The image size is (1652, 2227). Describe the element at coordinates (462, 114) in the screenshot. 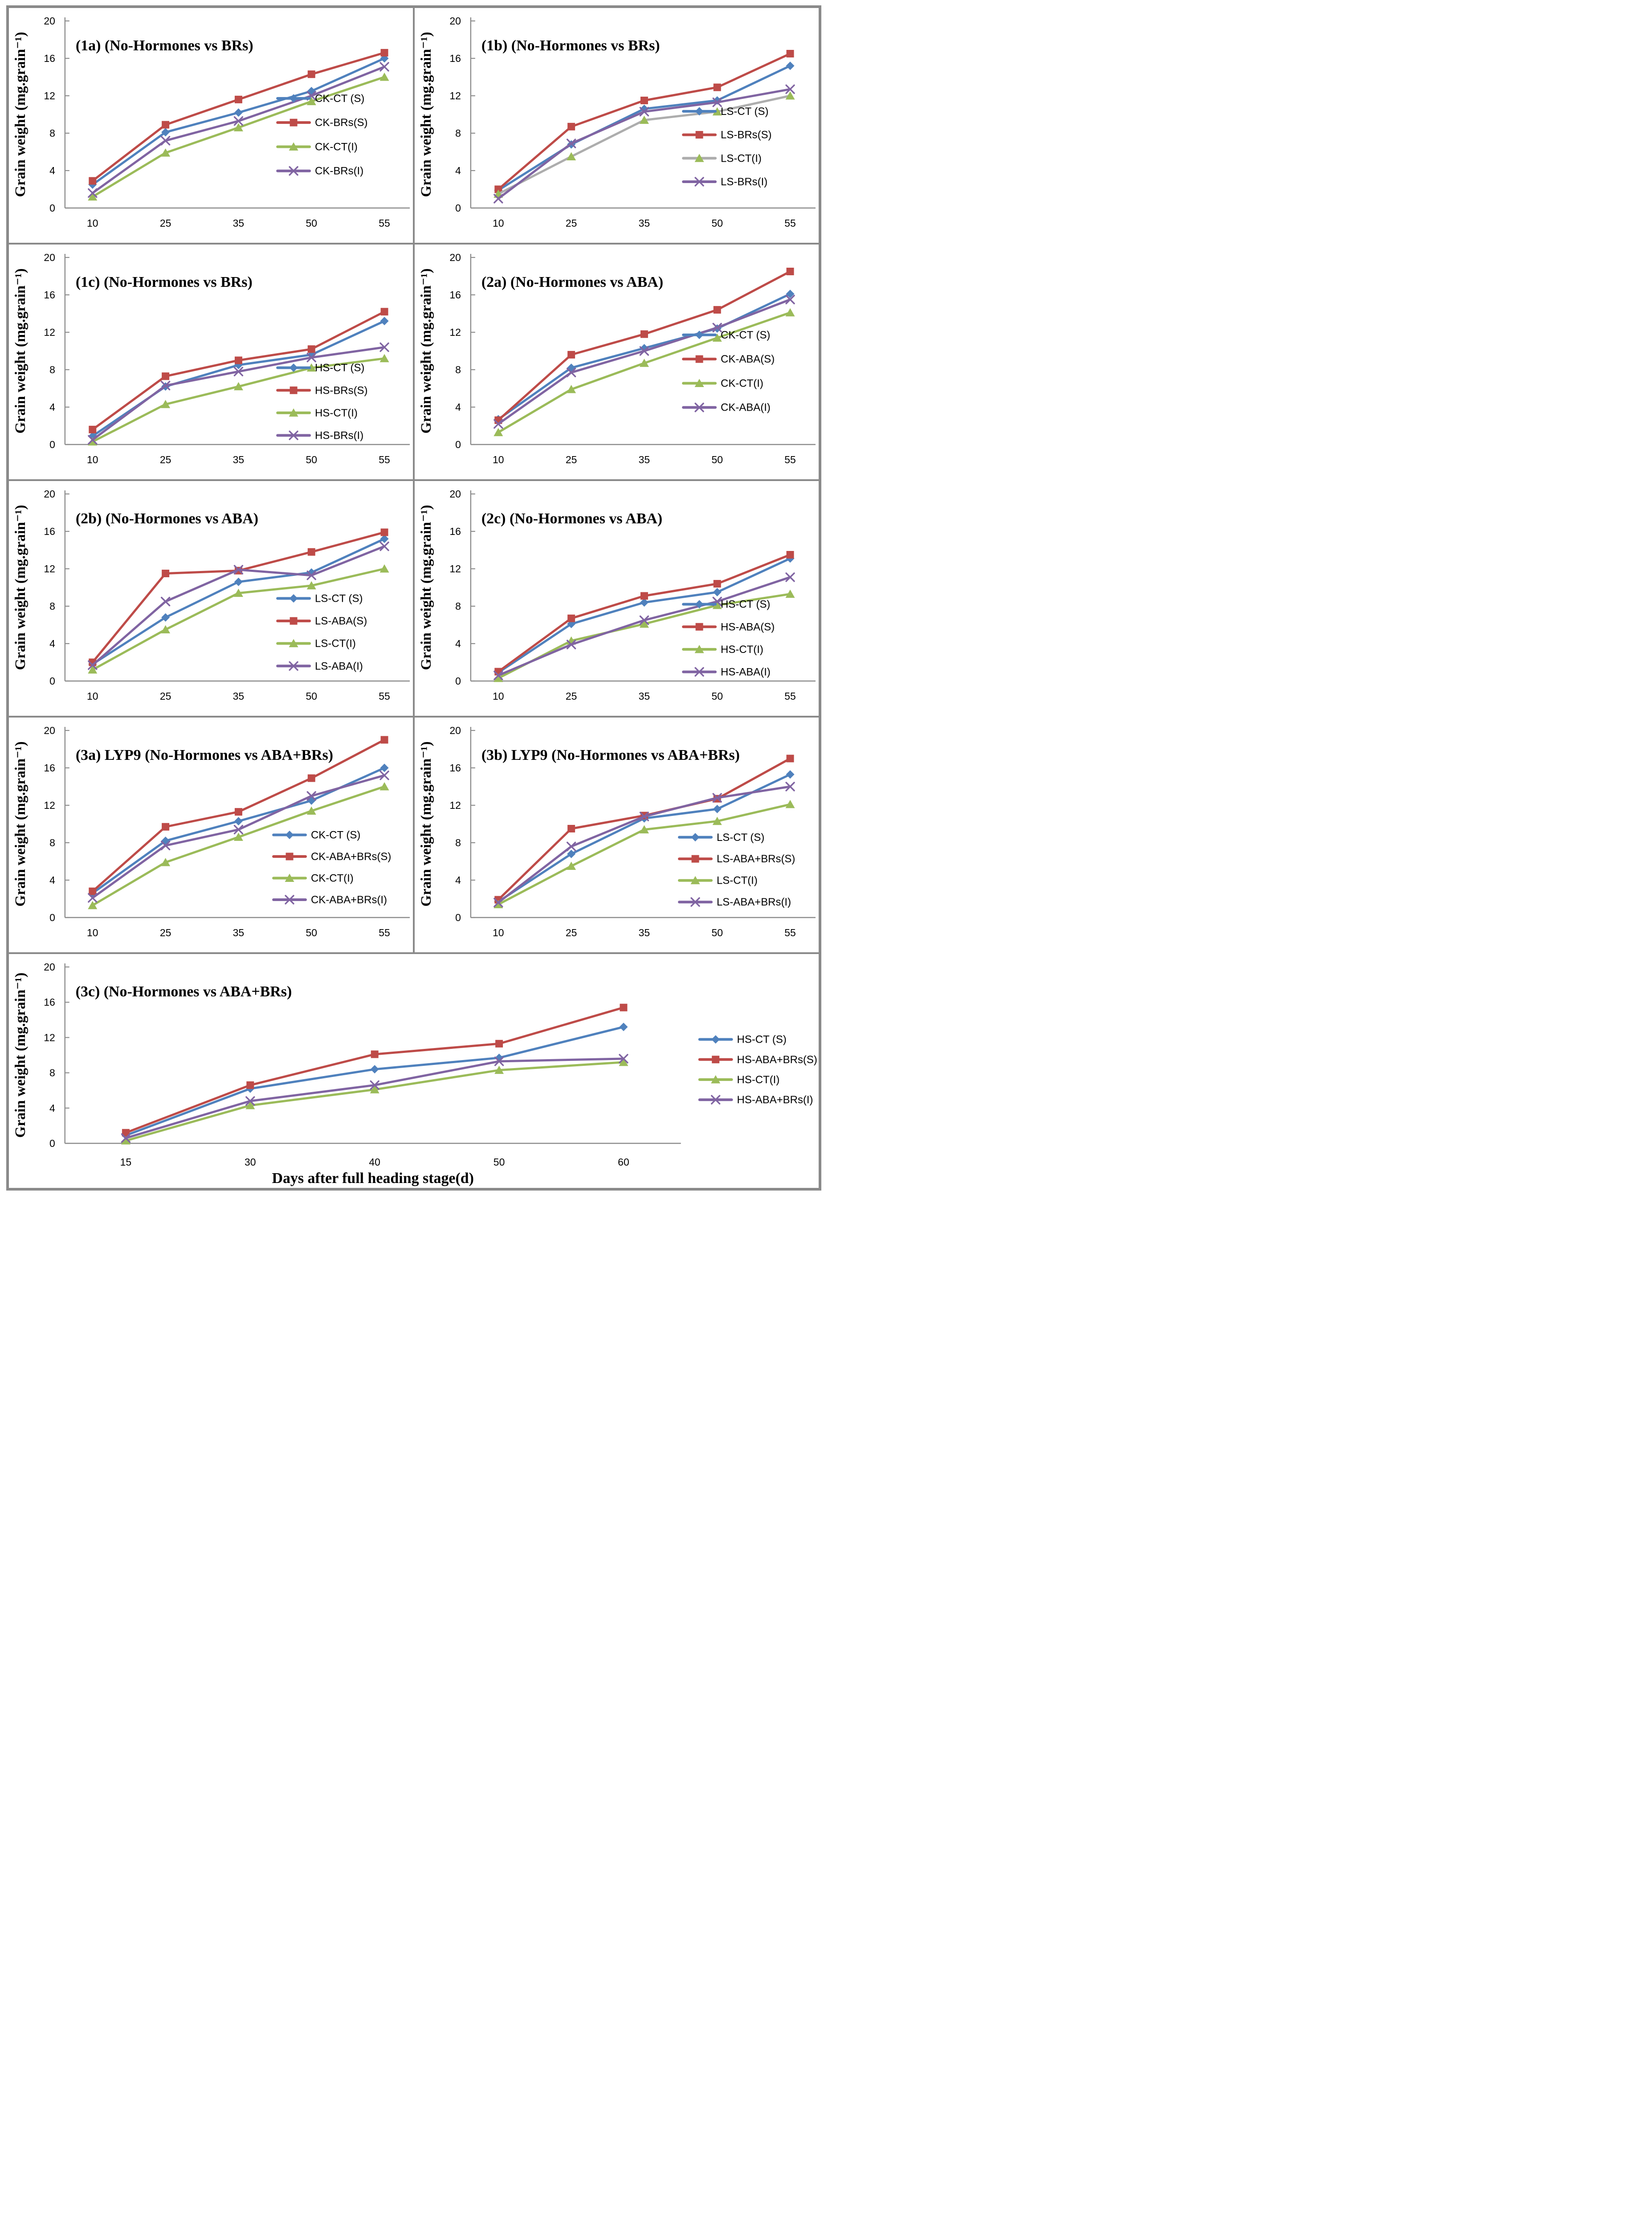

I see `y-tick-labels: 0 4 8 12 16 20` at that location.